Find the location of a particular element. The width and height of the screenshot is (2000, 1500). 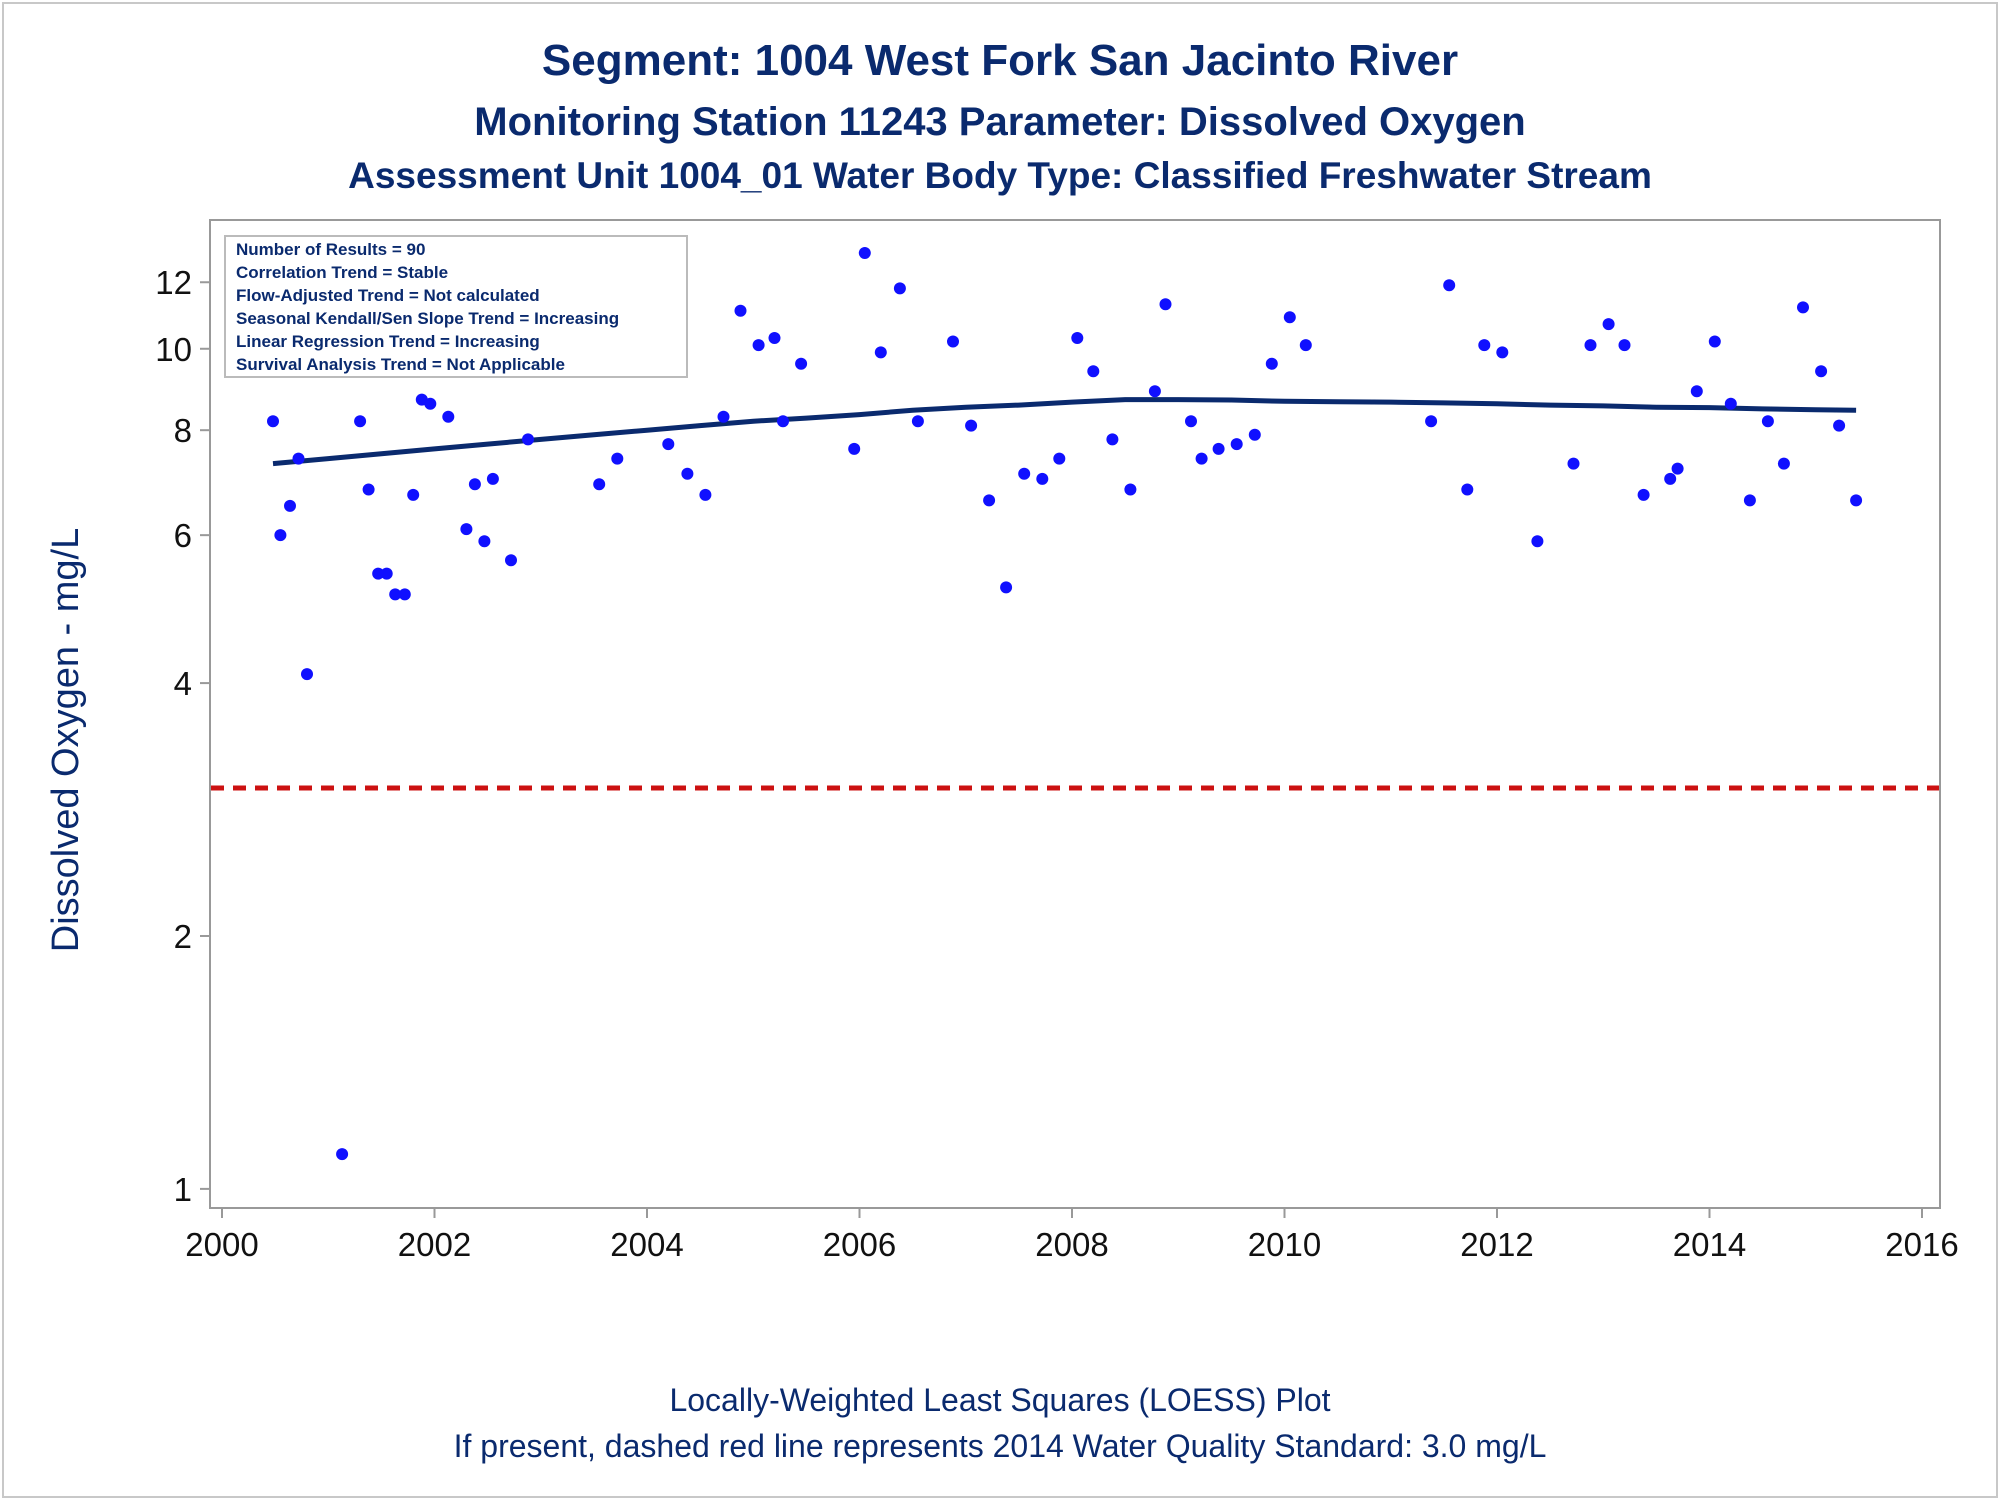

x-tick-label: 2012 is located at coordinates (1496, 1244).